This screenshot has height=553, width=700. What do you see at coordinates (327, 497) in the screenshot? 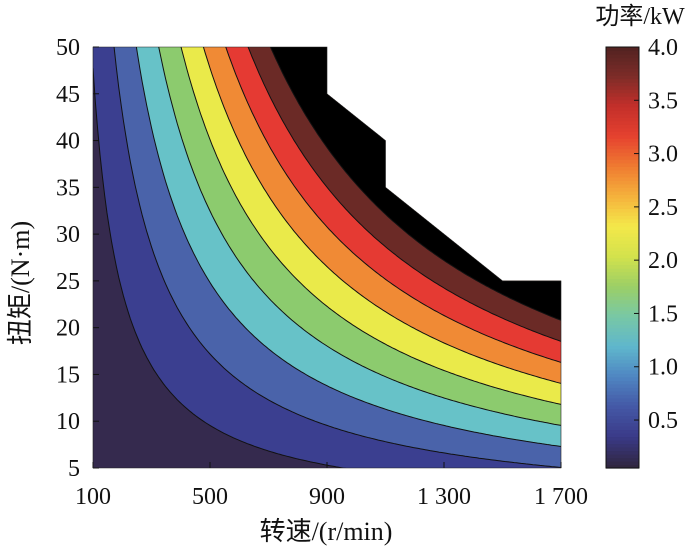
I see `x-tick-label: 900` at bounding box center [327, 497].